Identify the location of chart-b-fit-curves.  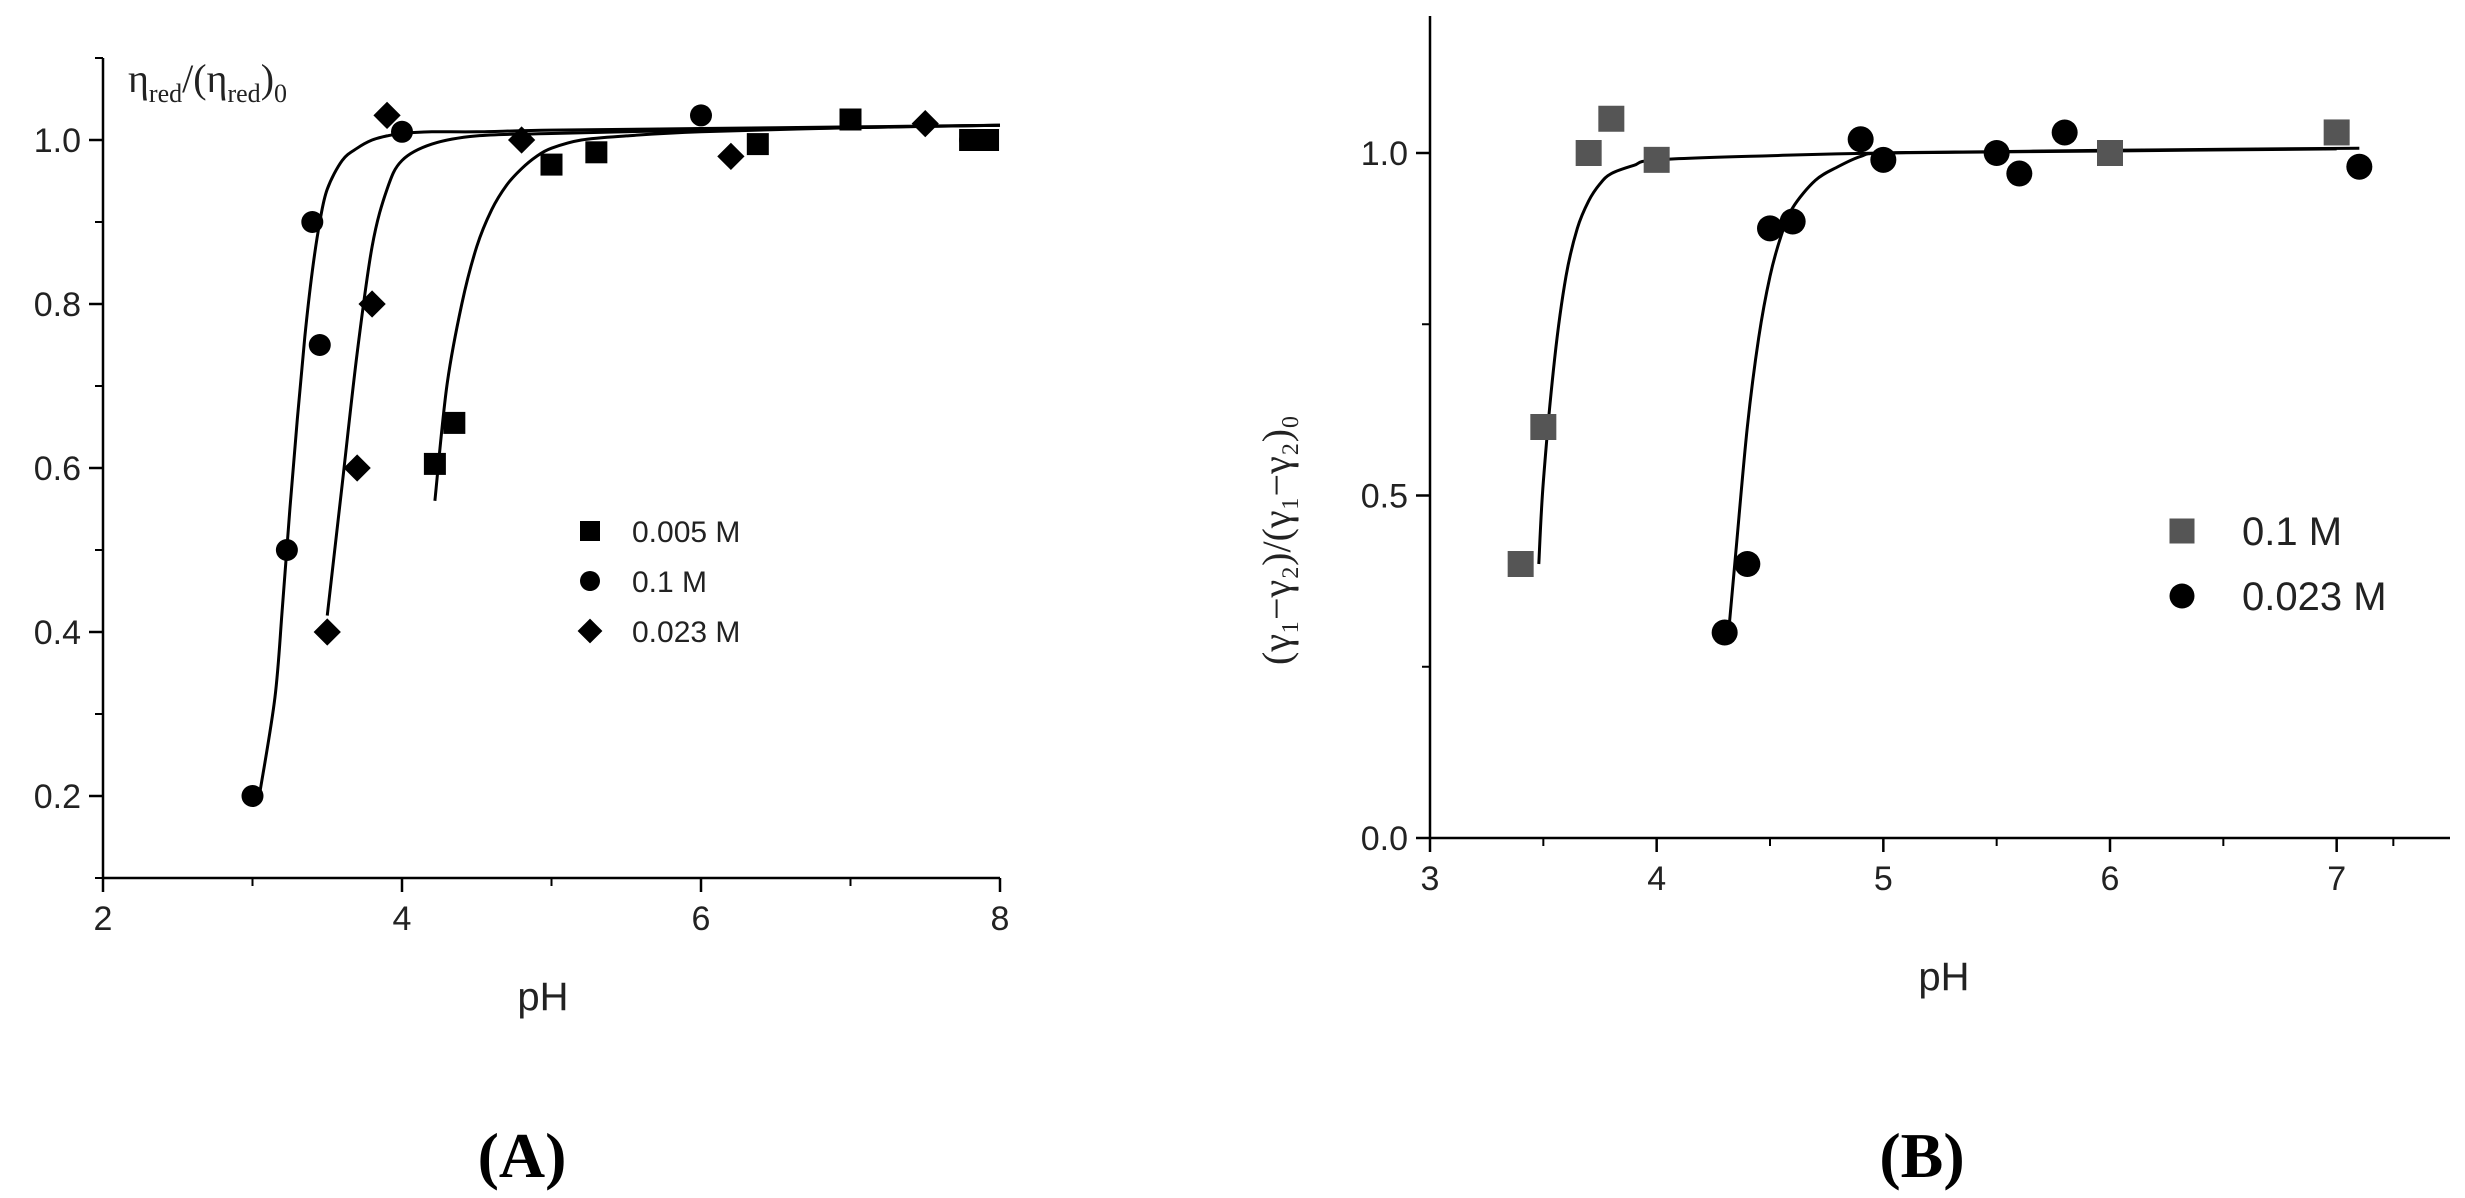
(1948, 386).